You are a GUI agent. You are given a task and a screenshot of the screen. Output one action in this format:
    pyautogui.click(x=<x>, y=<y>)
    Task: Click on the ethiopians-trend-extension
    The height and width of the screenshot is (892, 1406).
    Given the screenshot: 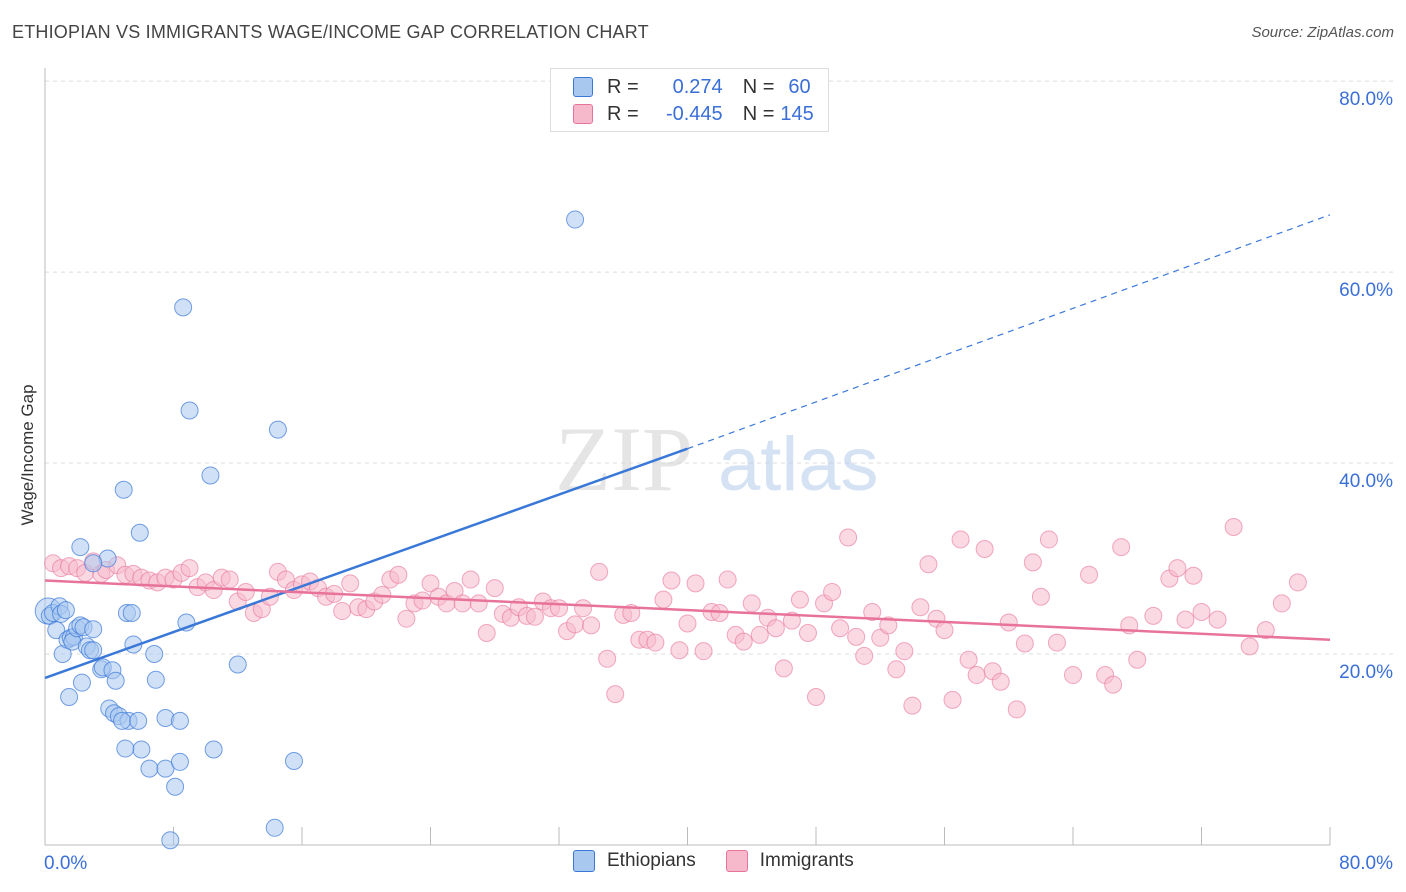 What is the action you would take?
    pyautogui.click(x=1009, y=332)
    